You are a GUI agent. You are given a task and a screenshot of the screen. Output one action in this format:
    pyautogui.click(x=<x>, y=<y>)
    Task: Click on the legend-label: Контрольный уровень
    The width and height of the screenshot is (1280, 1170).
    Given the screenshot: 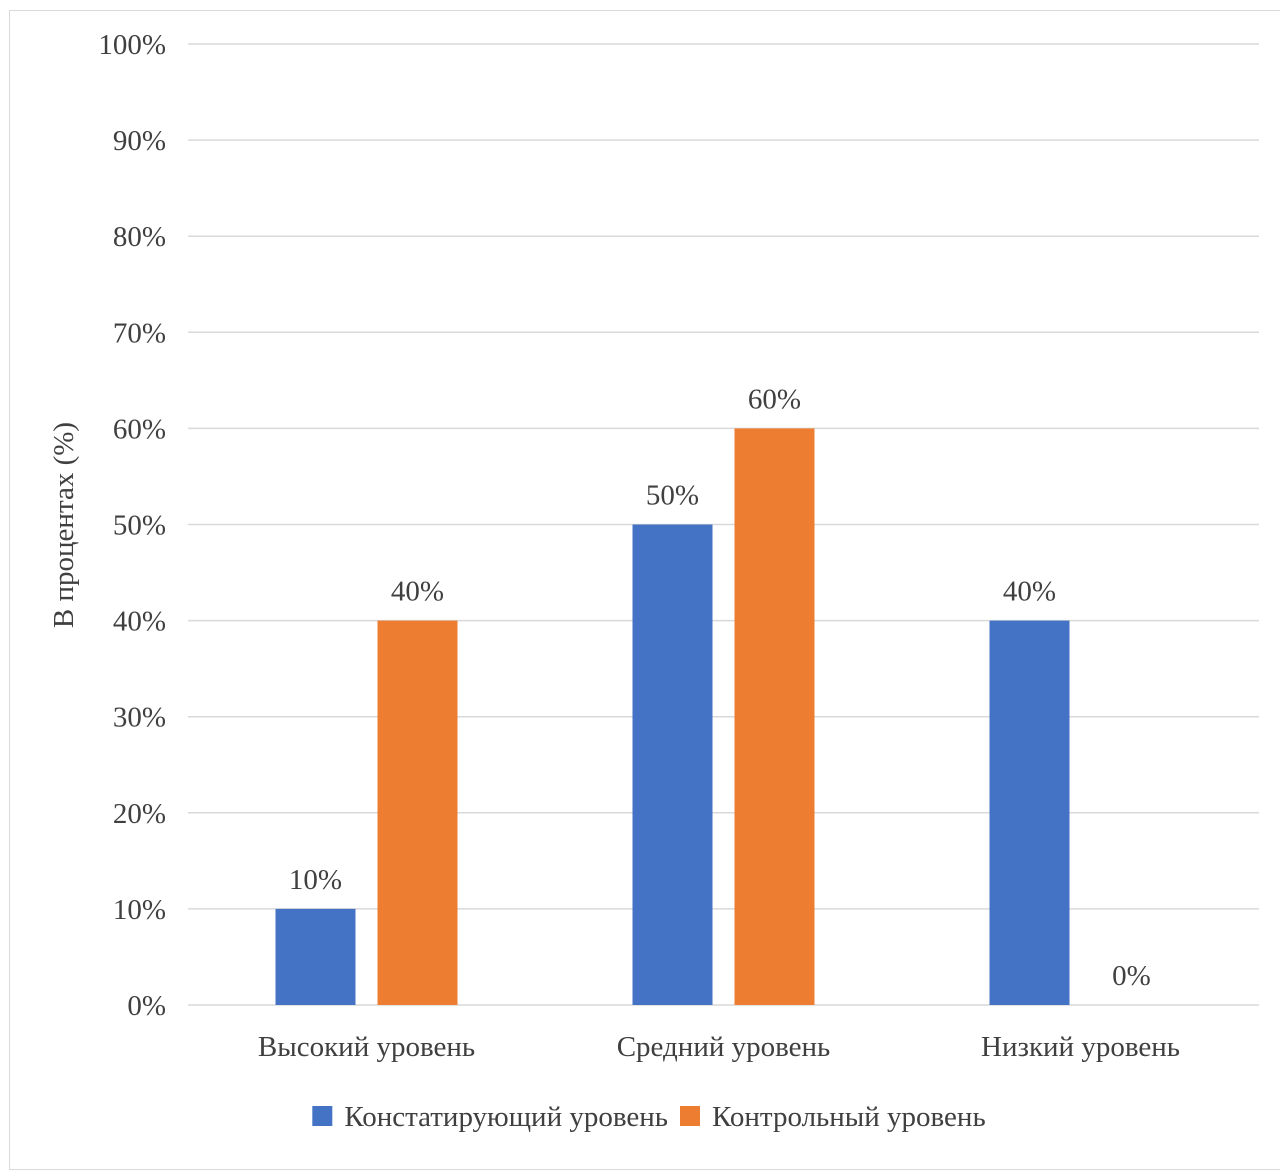 What is the action you would take?
    pyautogui.click(x=849, y=1117)
    